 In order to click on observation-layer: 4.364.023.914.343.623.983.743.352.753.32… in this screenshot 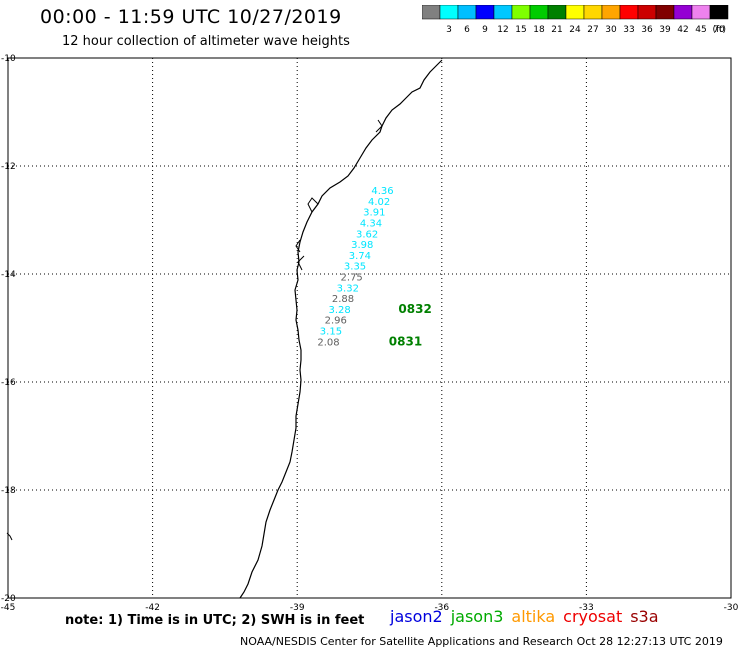, I will do `click(355, 267)`.